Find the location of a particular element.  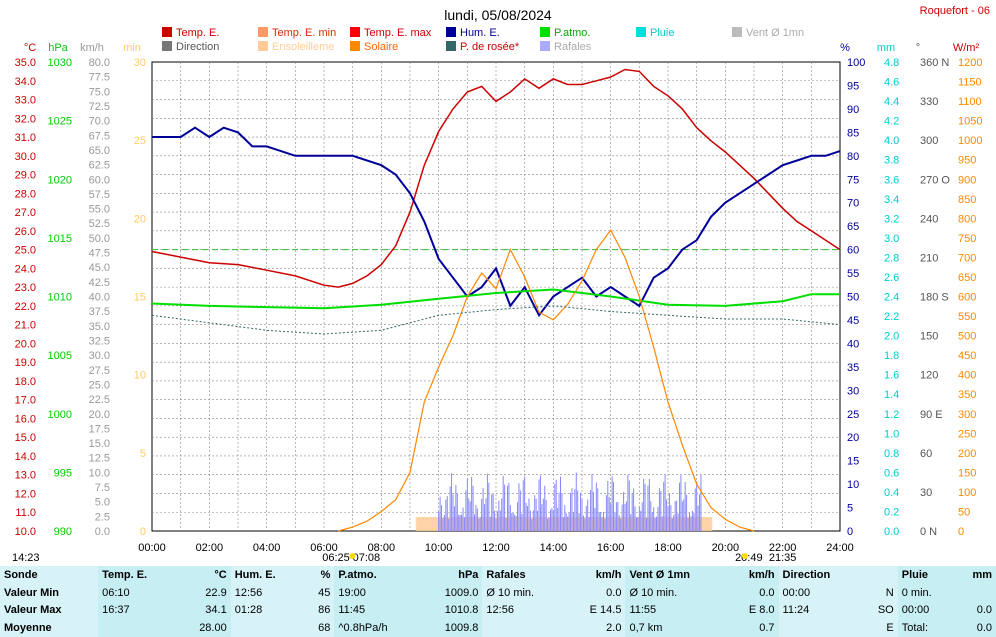

pct-axis-tick: 95 is located at coordinates (853, 86).